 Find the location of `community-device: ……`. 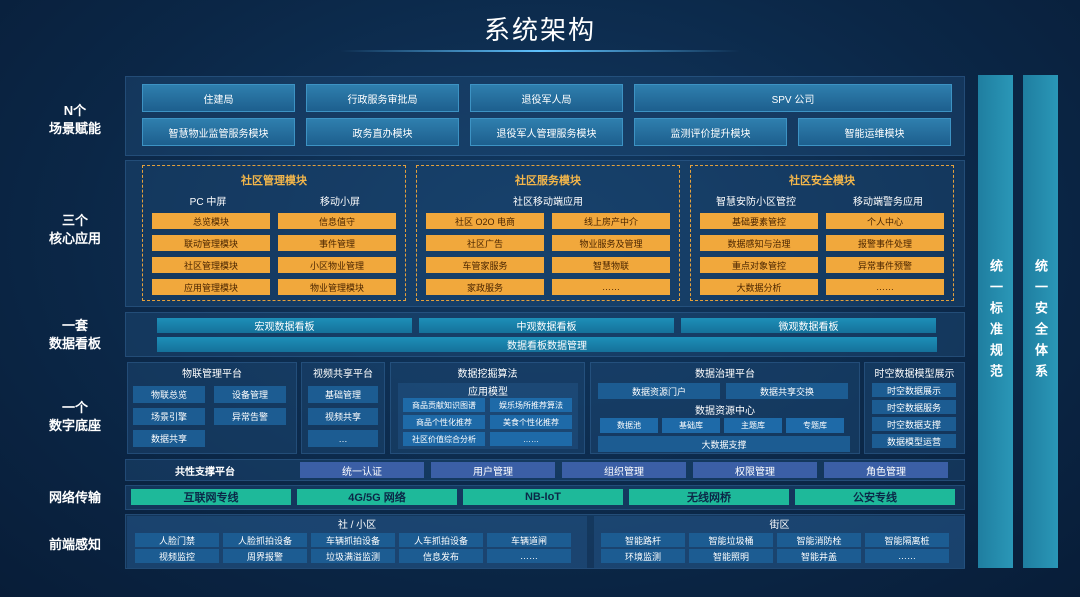

community-device: …… is located at coordinates (529, 556).